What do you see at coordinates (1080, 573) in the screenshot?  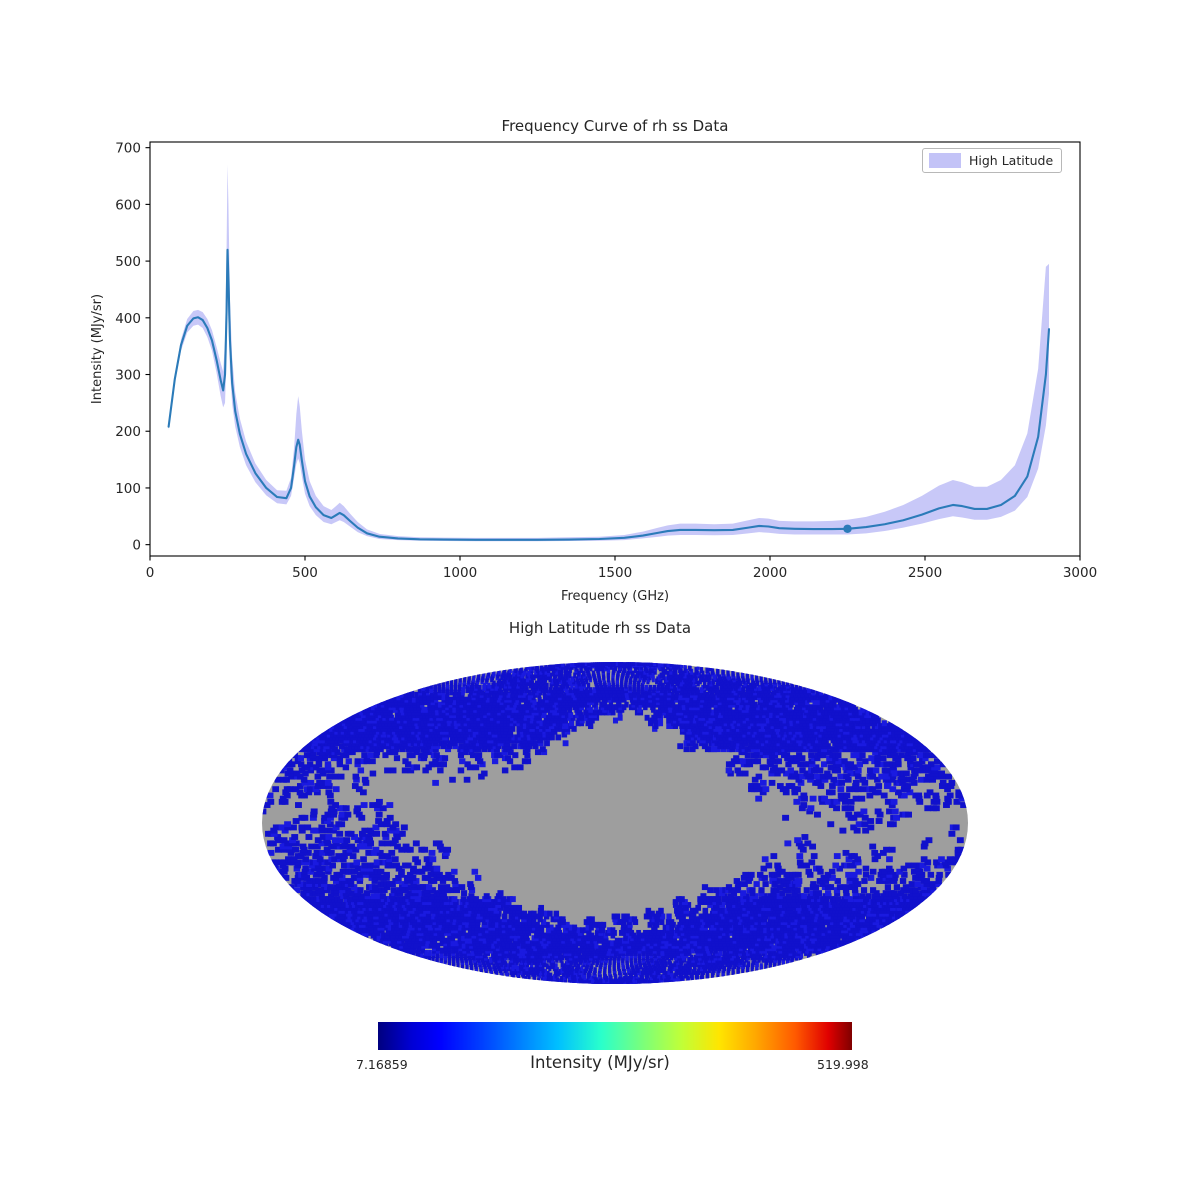 I see `x-tick-label: 3000` at bounding box center [1080, 573].